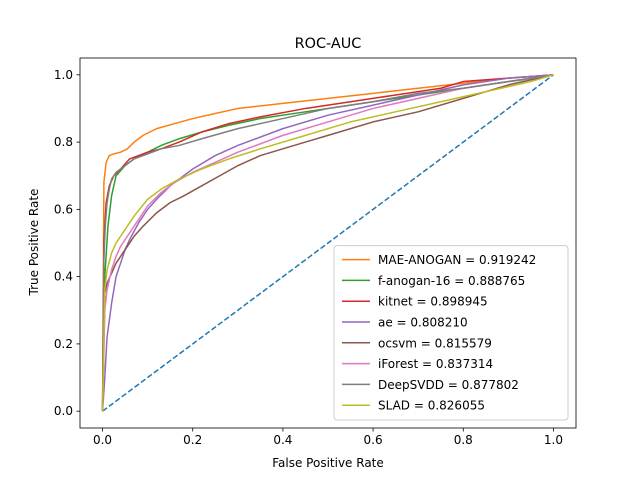 The image size is (640, 480). What do you see at coordinates (463, 440) in the screenshot?
I see `x-tick-label-4: 0.8` at bounding box center [463, 440].